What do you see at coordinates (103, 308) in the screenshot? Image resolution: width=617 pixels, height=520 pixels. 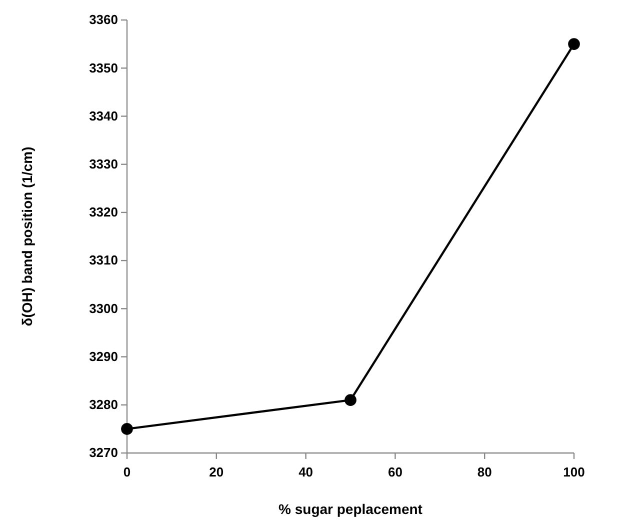 I see `y-tick-label: 3300` at bounding box center [103, 308].